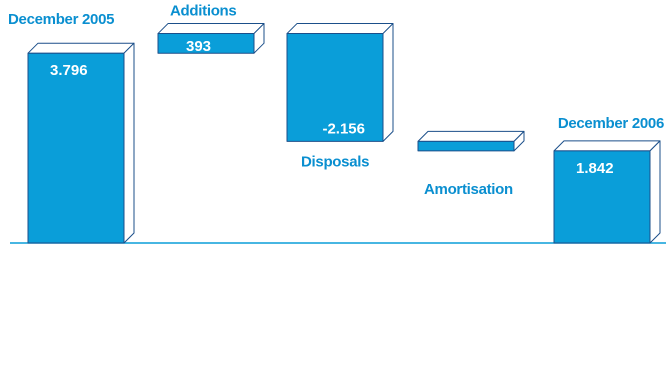 This screenshot has height=392, width=666. What do you see at coordinates (69, 70) in the screenshot?
I see `value-label: 3.796` at bounding box center [69, 70].